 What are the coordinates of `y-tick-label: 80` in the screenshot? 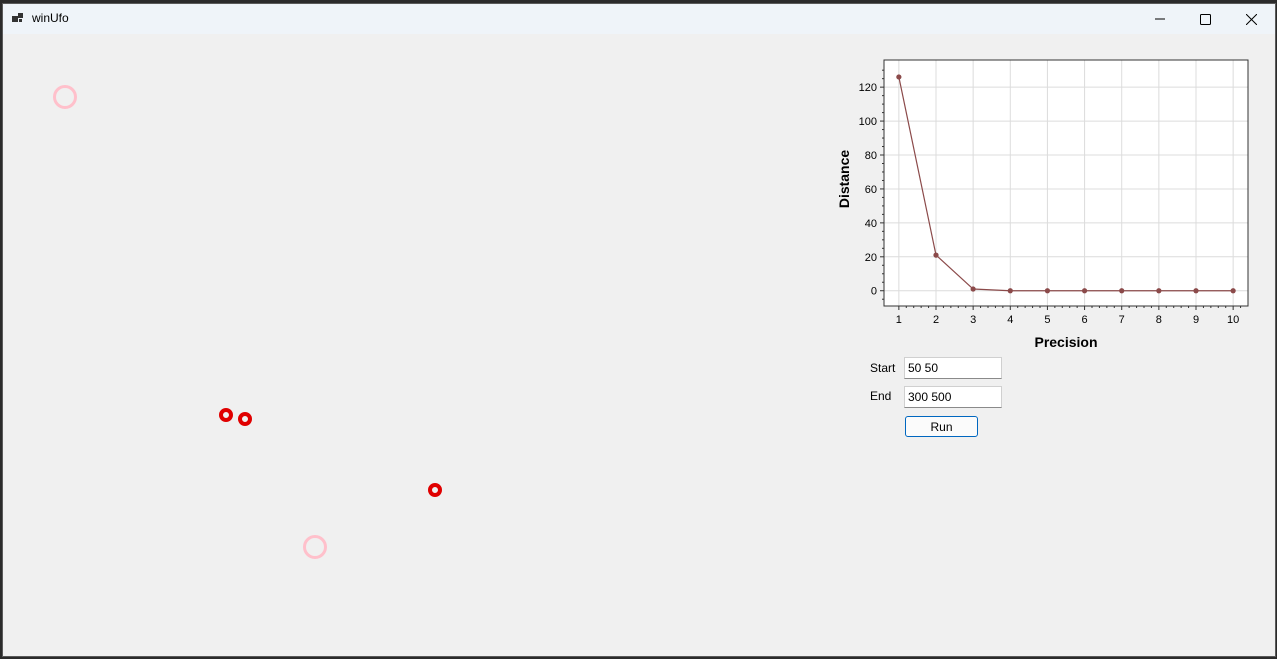 It's located at (871, 156).